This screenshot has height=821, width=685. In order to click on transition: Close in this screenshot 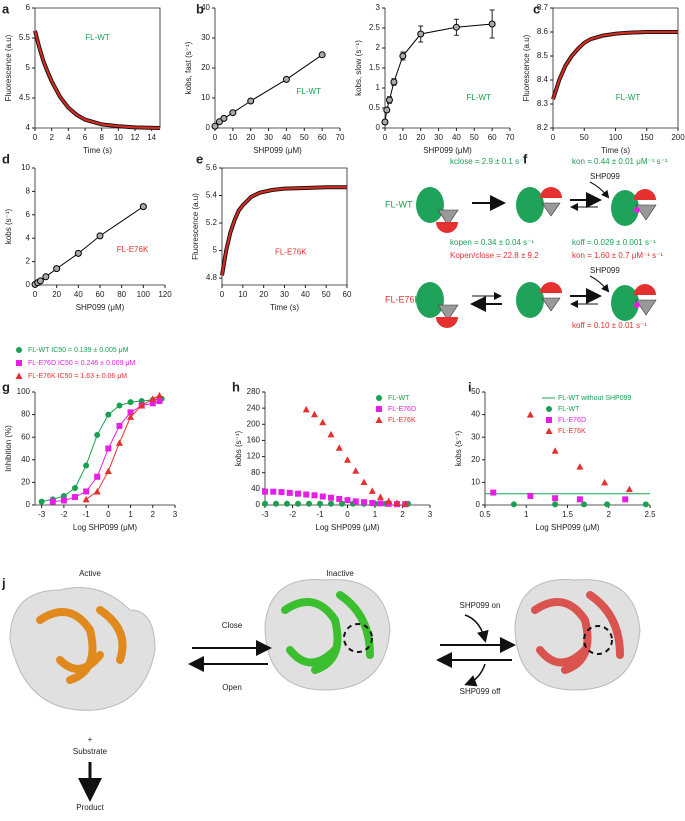, I will do `click(232, 625)`.